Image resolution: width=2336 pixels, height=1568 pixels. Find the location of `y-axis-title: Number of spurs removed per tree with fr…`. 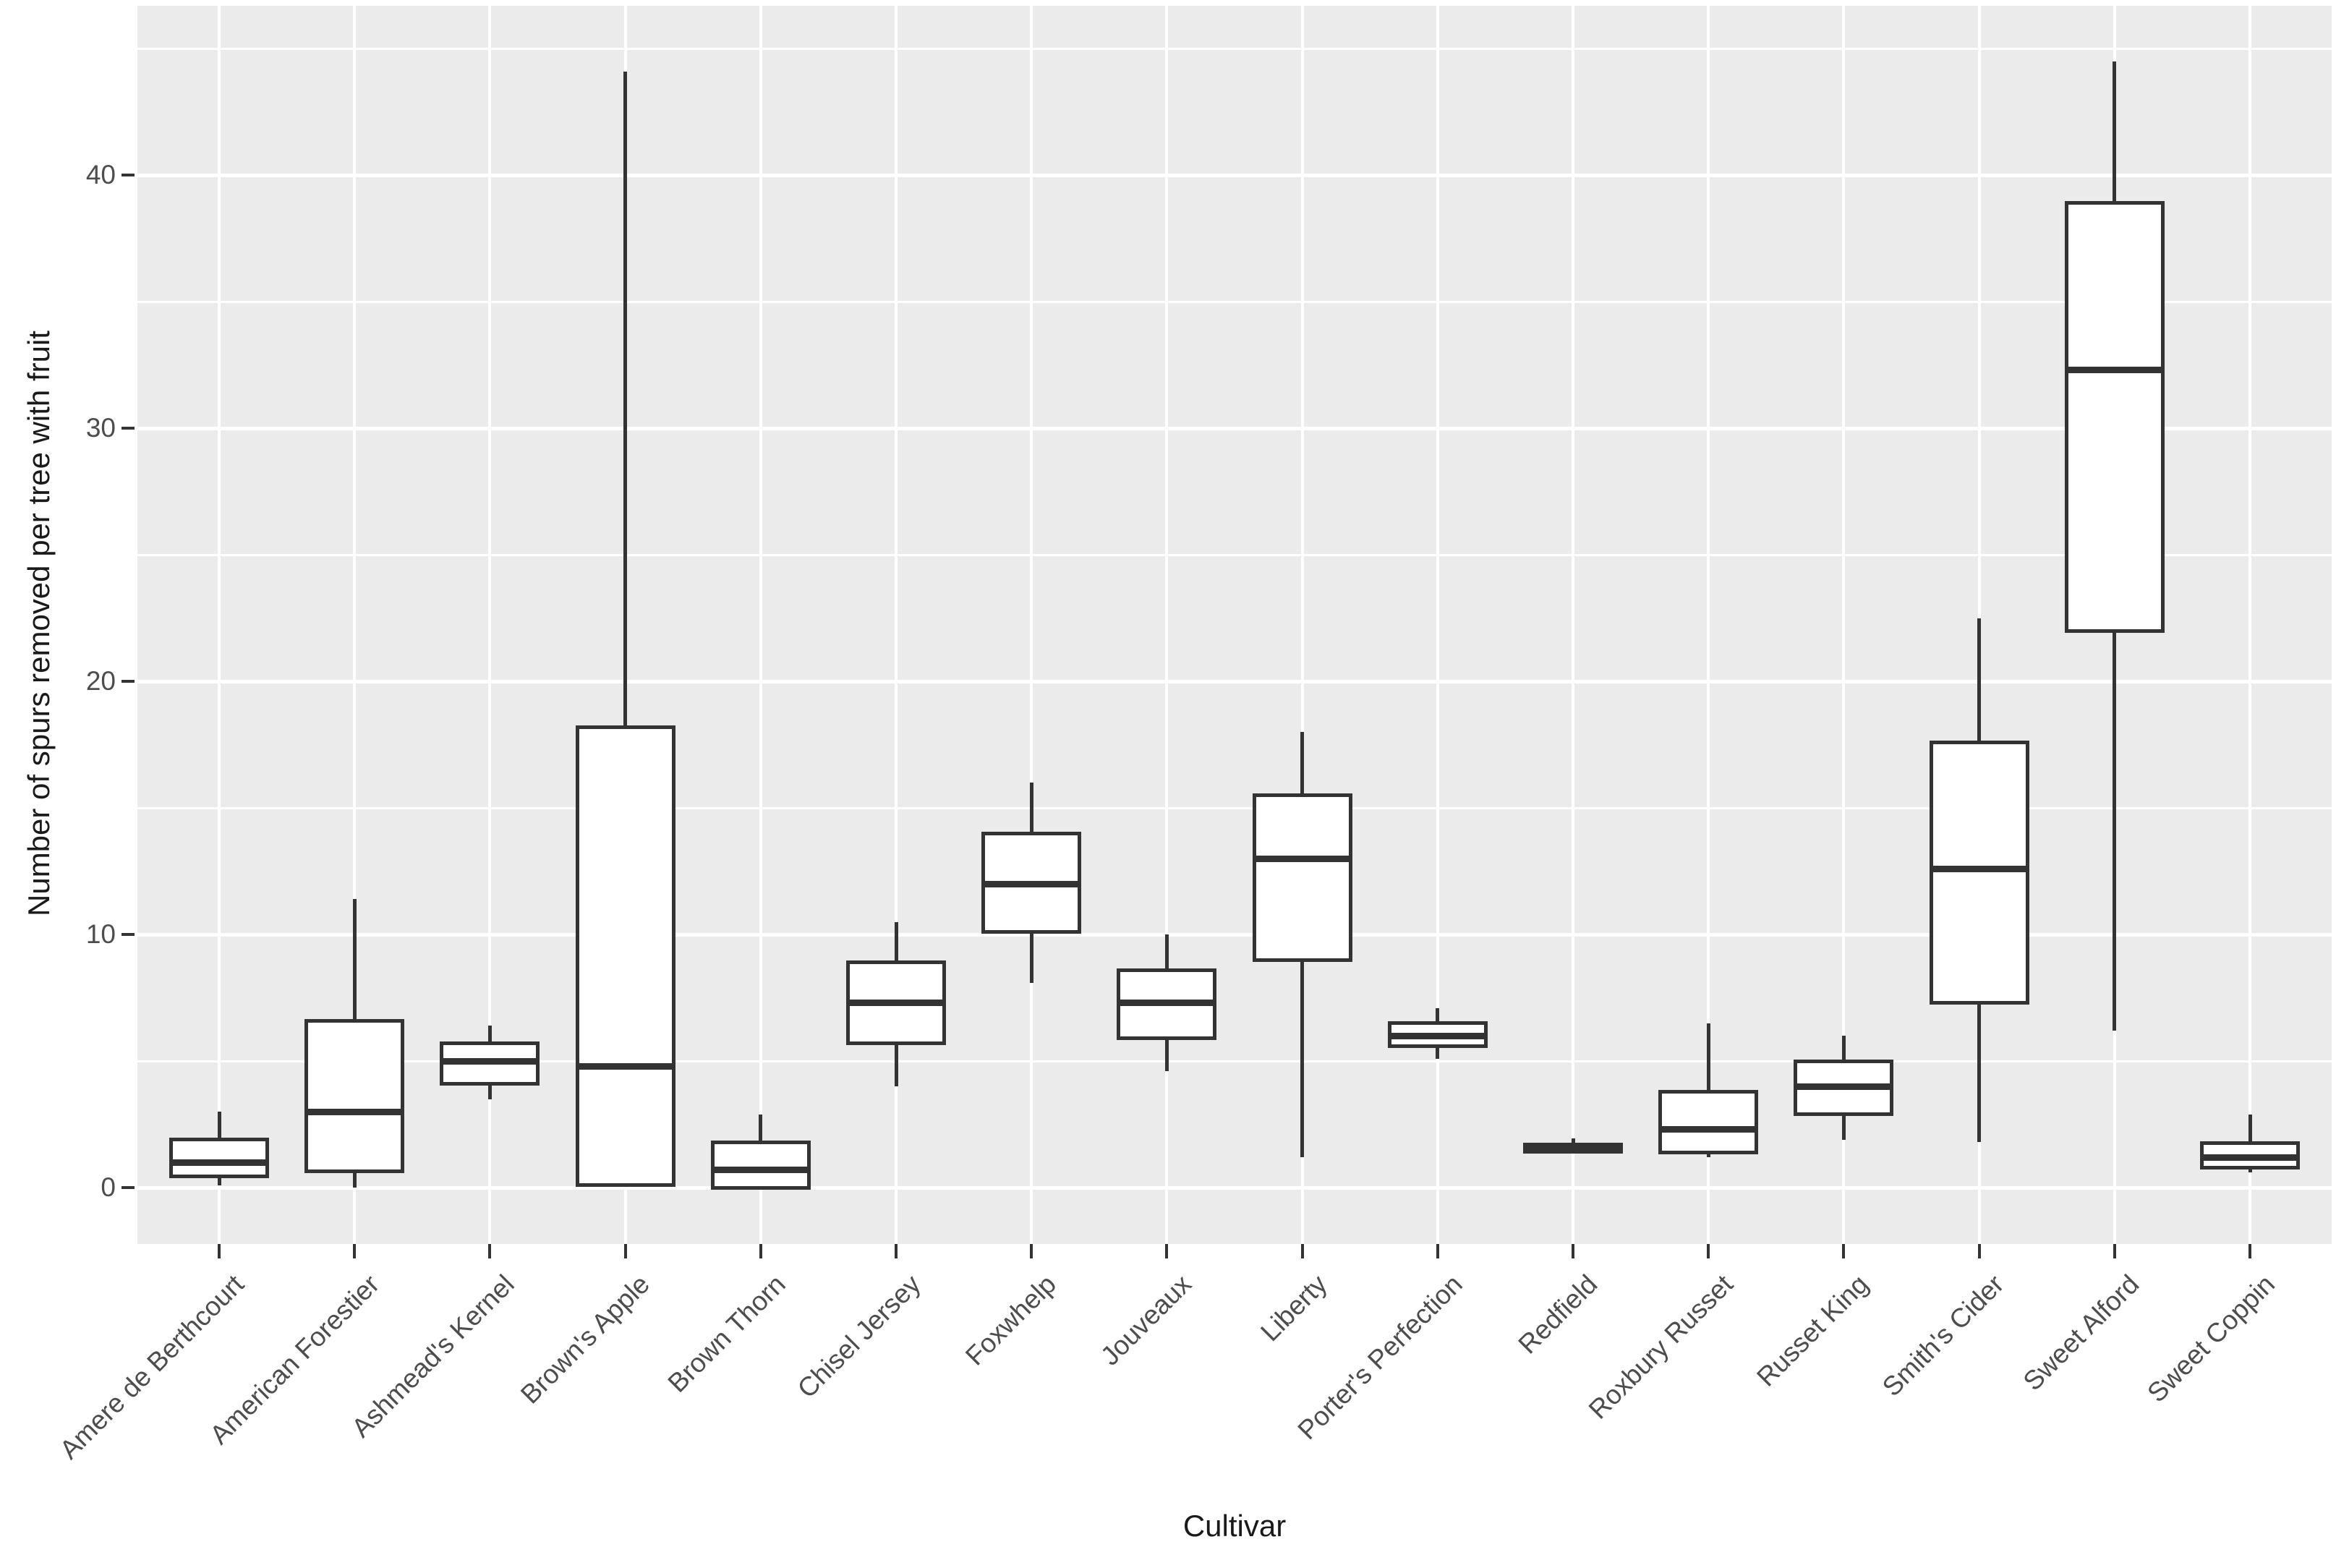

y-axis-title: Number of spurs removed per tree with fr… is located at coordinates (39, 623).